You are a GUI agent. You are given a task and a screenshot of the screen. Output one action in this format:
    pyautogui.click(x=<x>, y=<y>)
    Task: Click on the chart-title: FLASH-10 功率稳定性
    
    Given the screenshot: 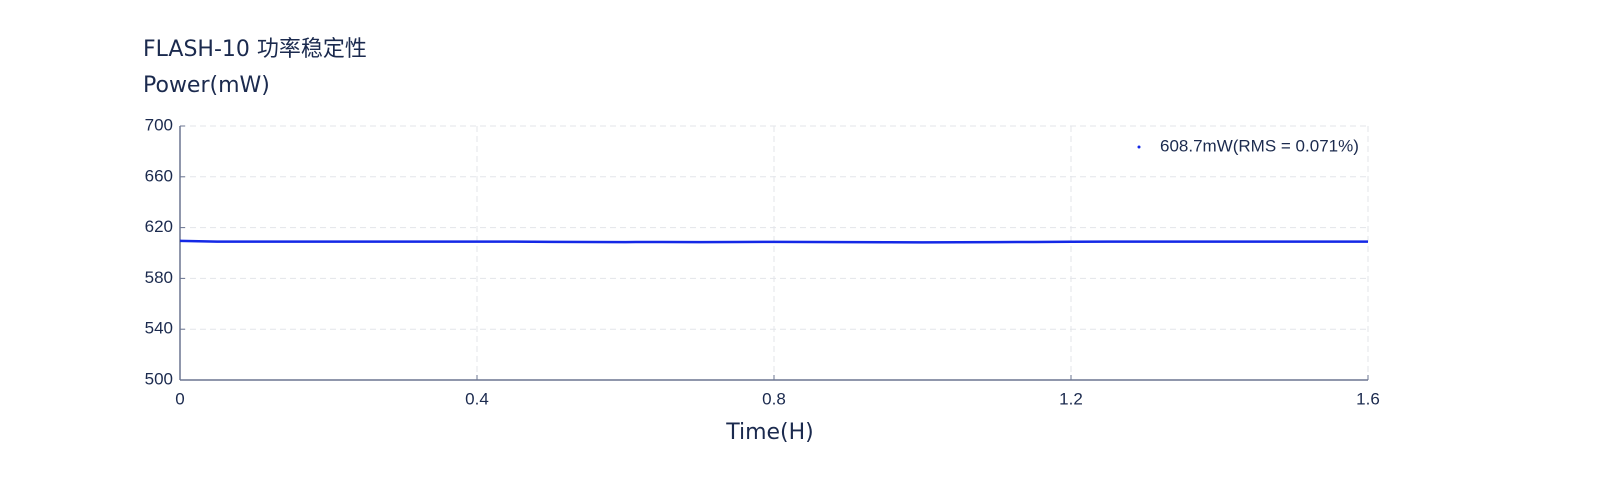 What is the action you would take?
    pyautogui.click(x=255, y=49)
    